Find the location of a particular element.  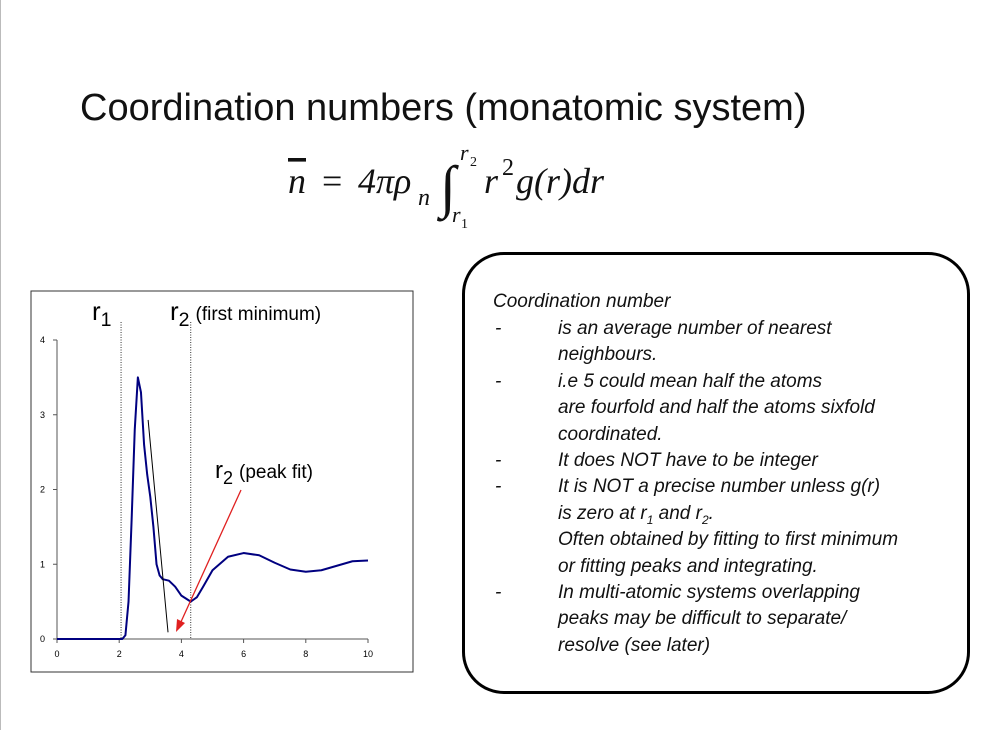

text-line: is zero at r1 and r2. is located at coordinates (636, 515).